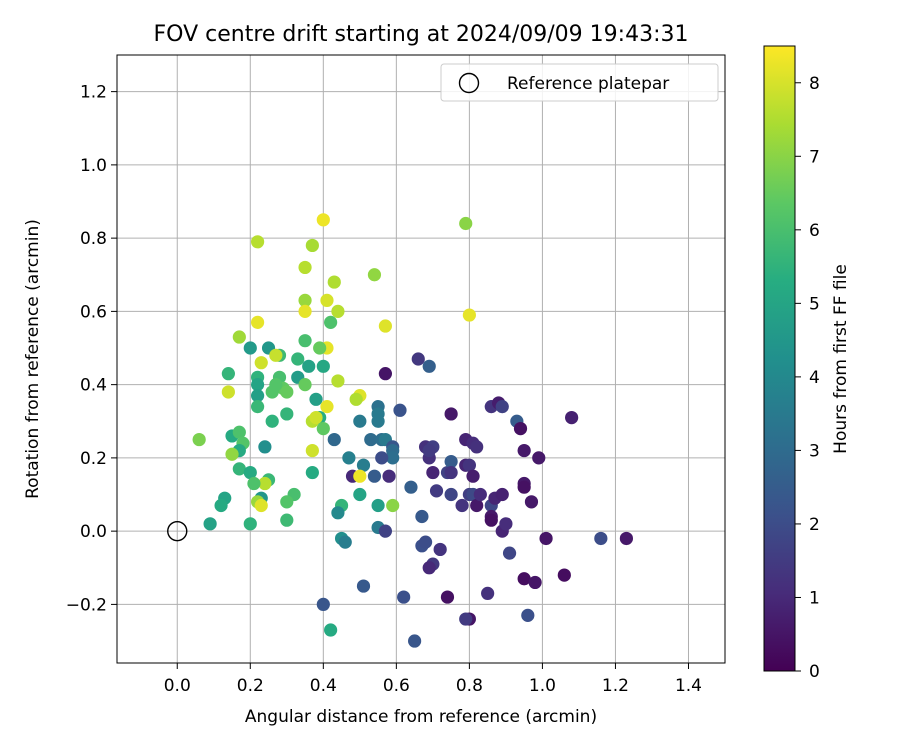 This screenshot has width=900, height=750. Describe the element at coordinates (433, 679) in the screenshot. I see `x-axis-ticks: 0.0 0.2 0.4 0.6 0.8 1.0 1.2 1.4` at that location.